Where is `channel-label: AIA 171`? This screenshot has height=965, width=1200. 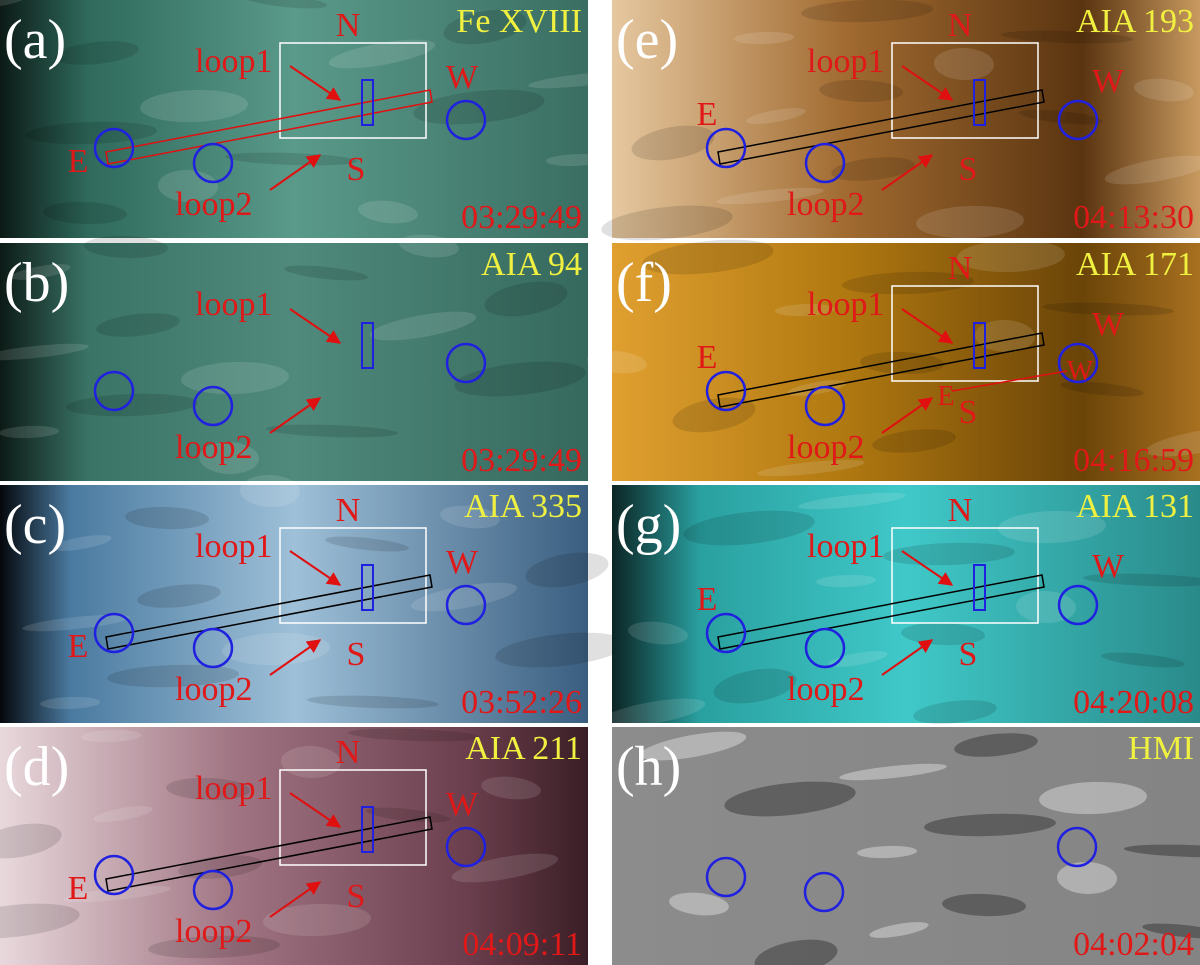 channel-label: AIA 171 is located at coordinates (1135, 264).